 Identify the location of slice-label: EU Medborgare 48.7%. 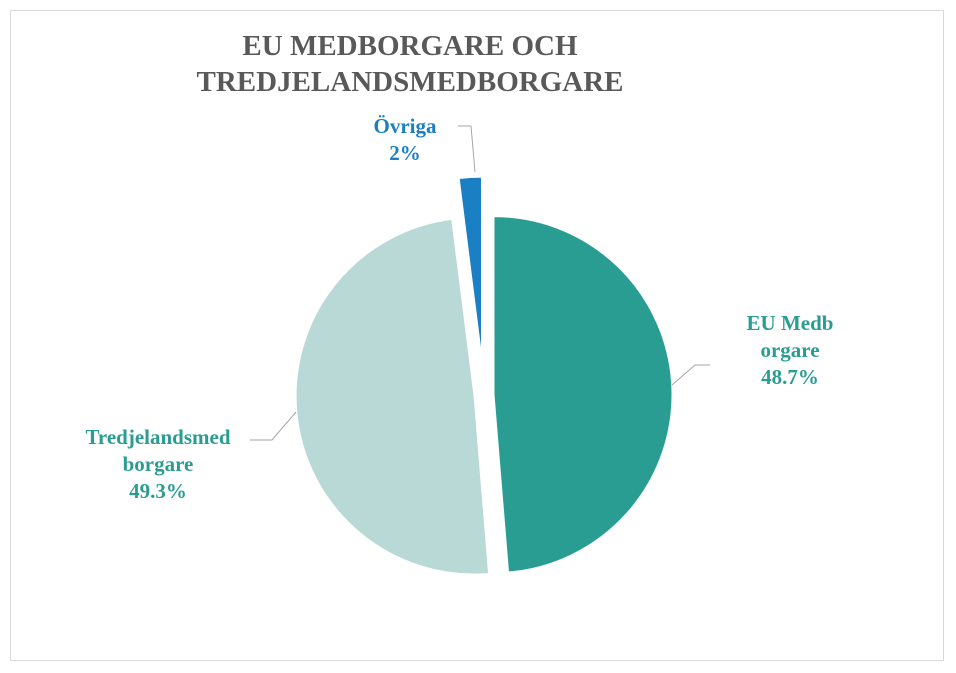
(790, 350).